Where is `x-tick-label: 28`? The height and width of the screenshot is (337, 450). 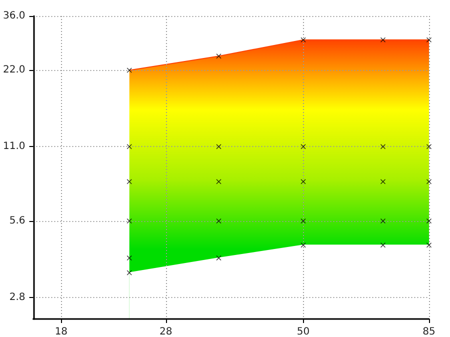
x-tick-label: 28 is located at coordinates (166, 331).